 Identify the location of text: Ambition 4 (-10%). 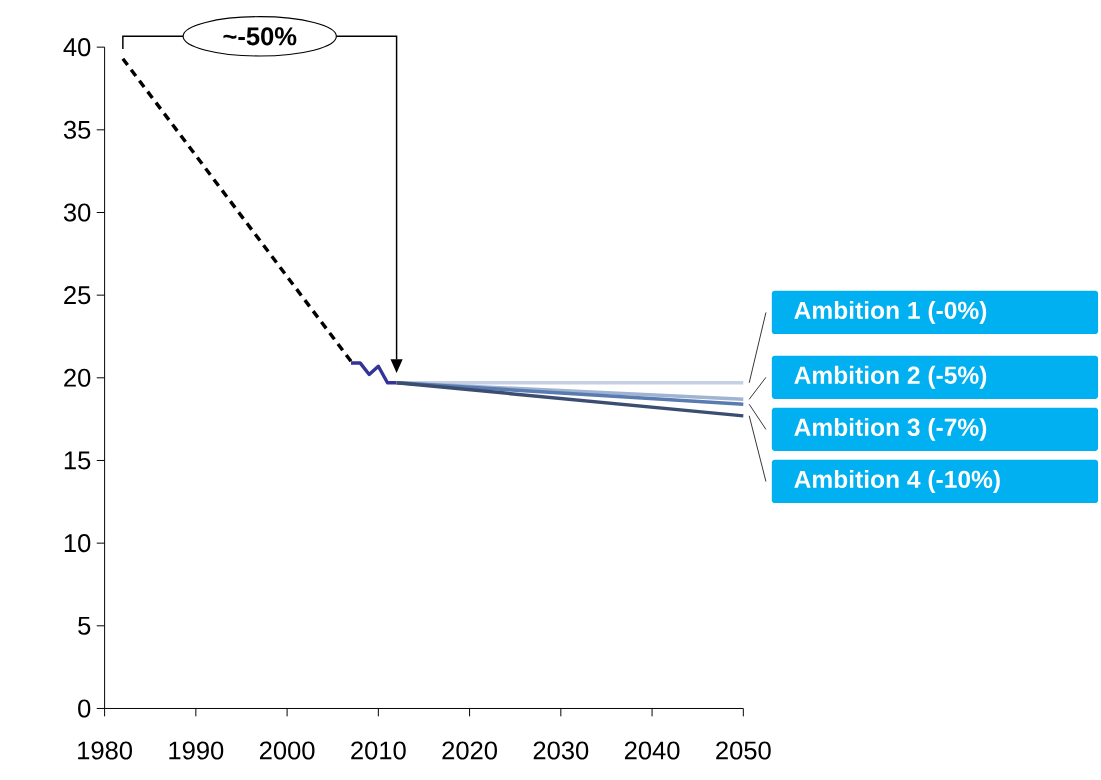
(897, 481).